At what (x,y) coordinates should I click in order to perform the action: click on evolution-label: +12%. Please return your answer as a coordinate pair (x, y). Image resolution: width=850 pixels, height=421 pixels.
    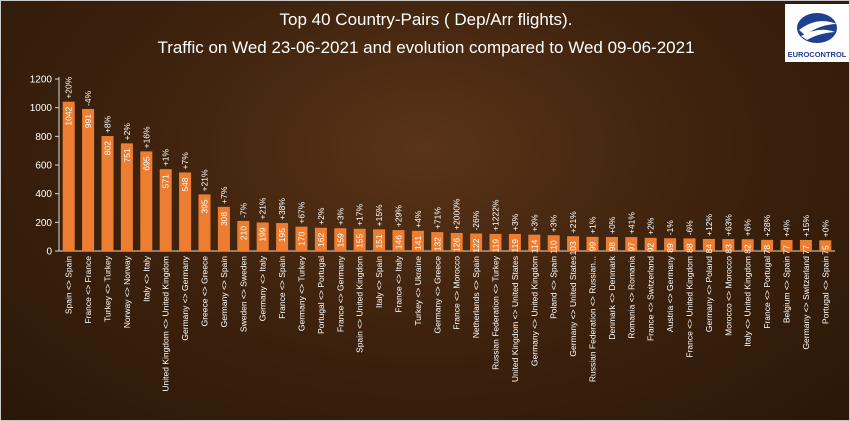
    Looking at the image, I should click on (709, 225).